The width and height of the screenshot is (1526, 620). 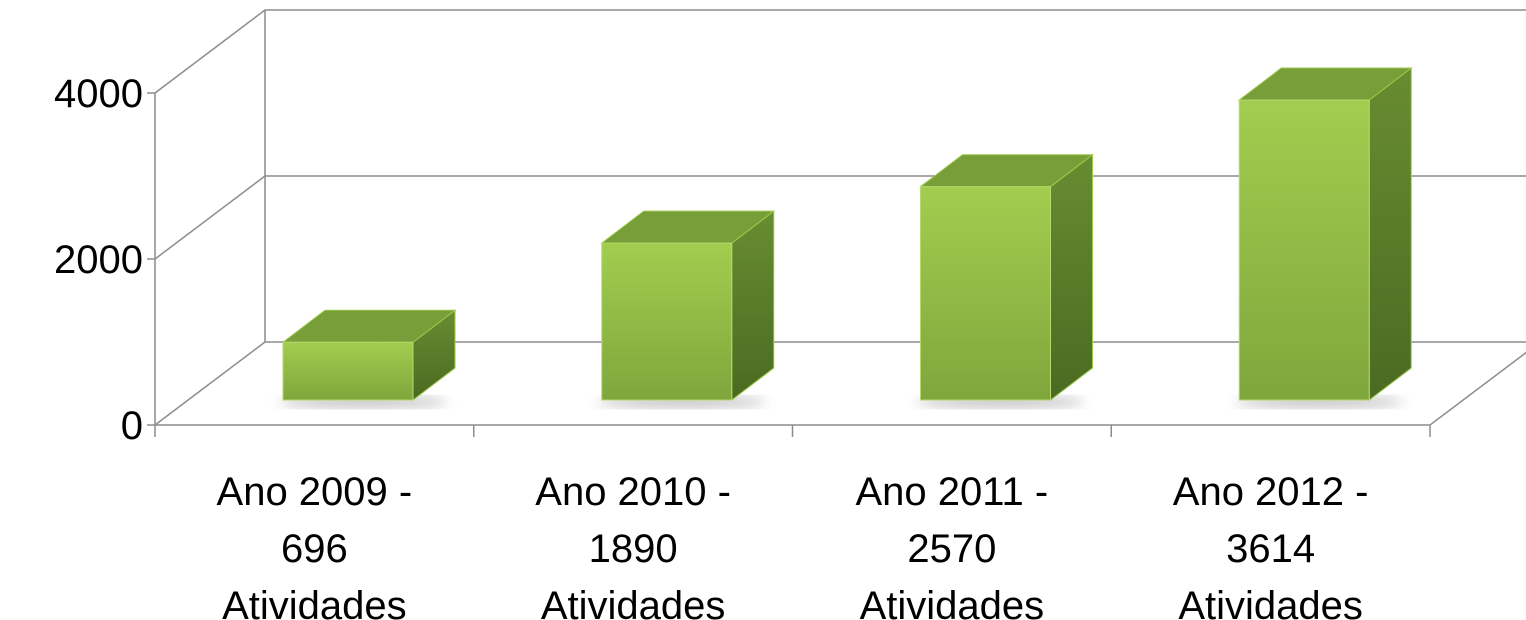 I want to click on y-tick-label: 4000, so click(x=98, y=94).